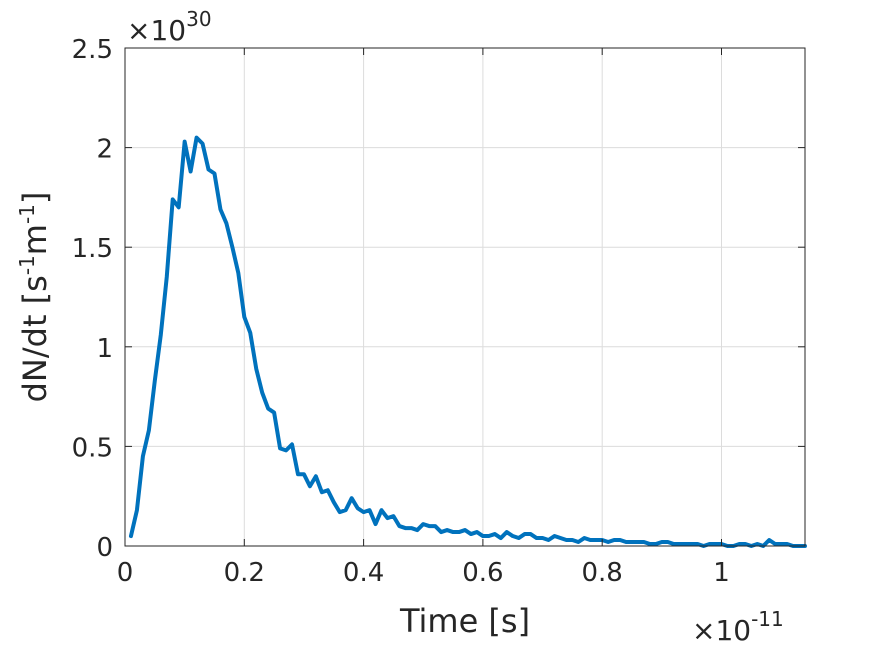 The width and height of the screenshot is (891, 647). I want to click on x-tick-label-1: 0.2, so click(244, 573).